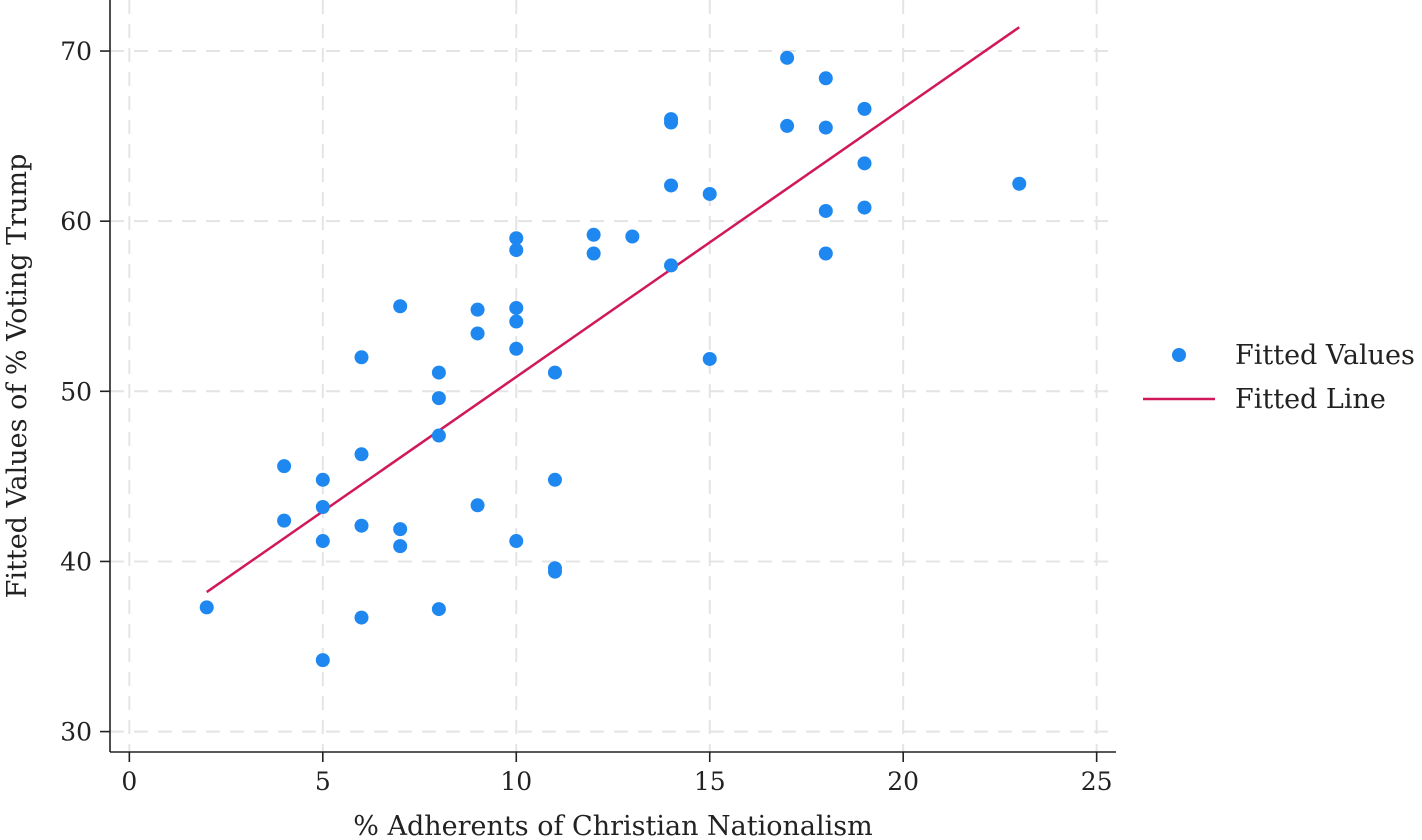 The image size is (1422, 840). What do you see at coordinates (612, 825) in the screenshot?
I see `x-axis-title: % Adherents of Christian Nationalism` at bounding box center [612, 825].